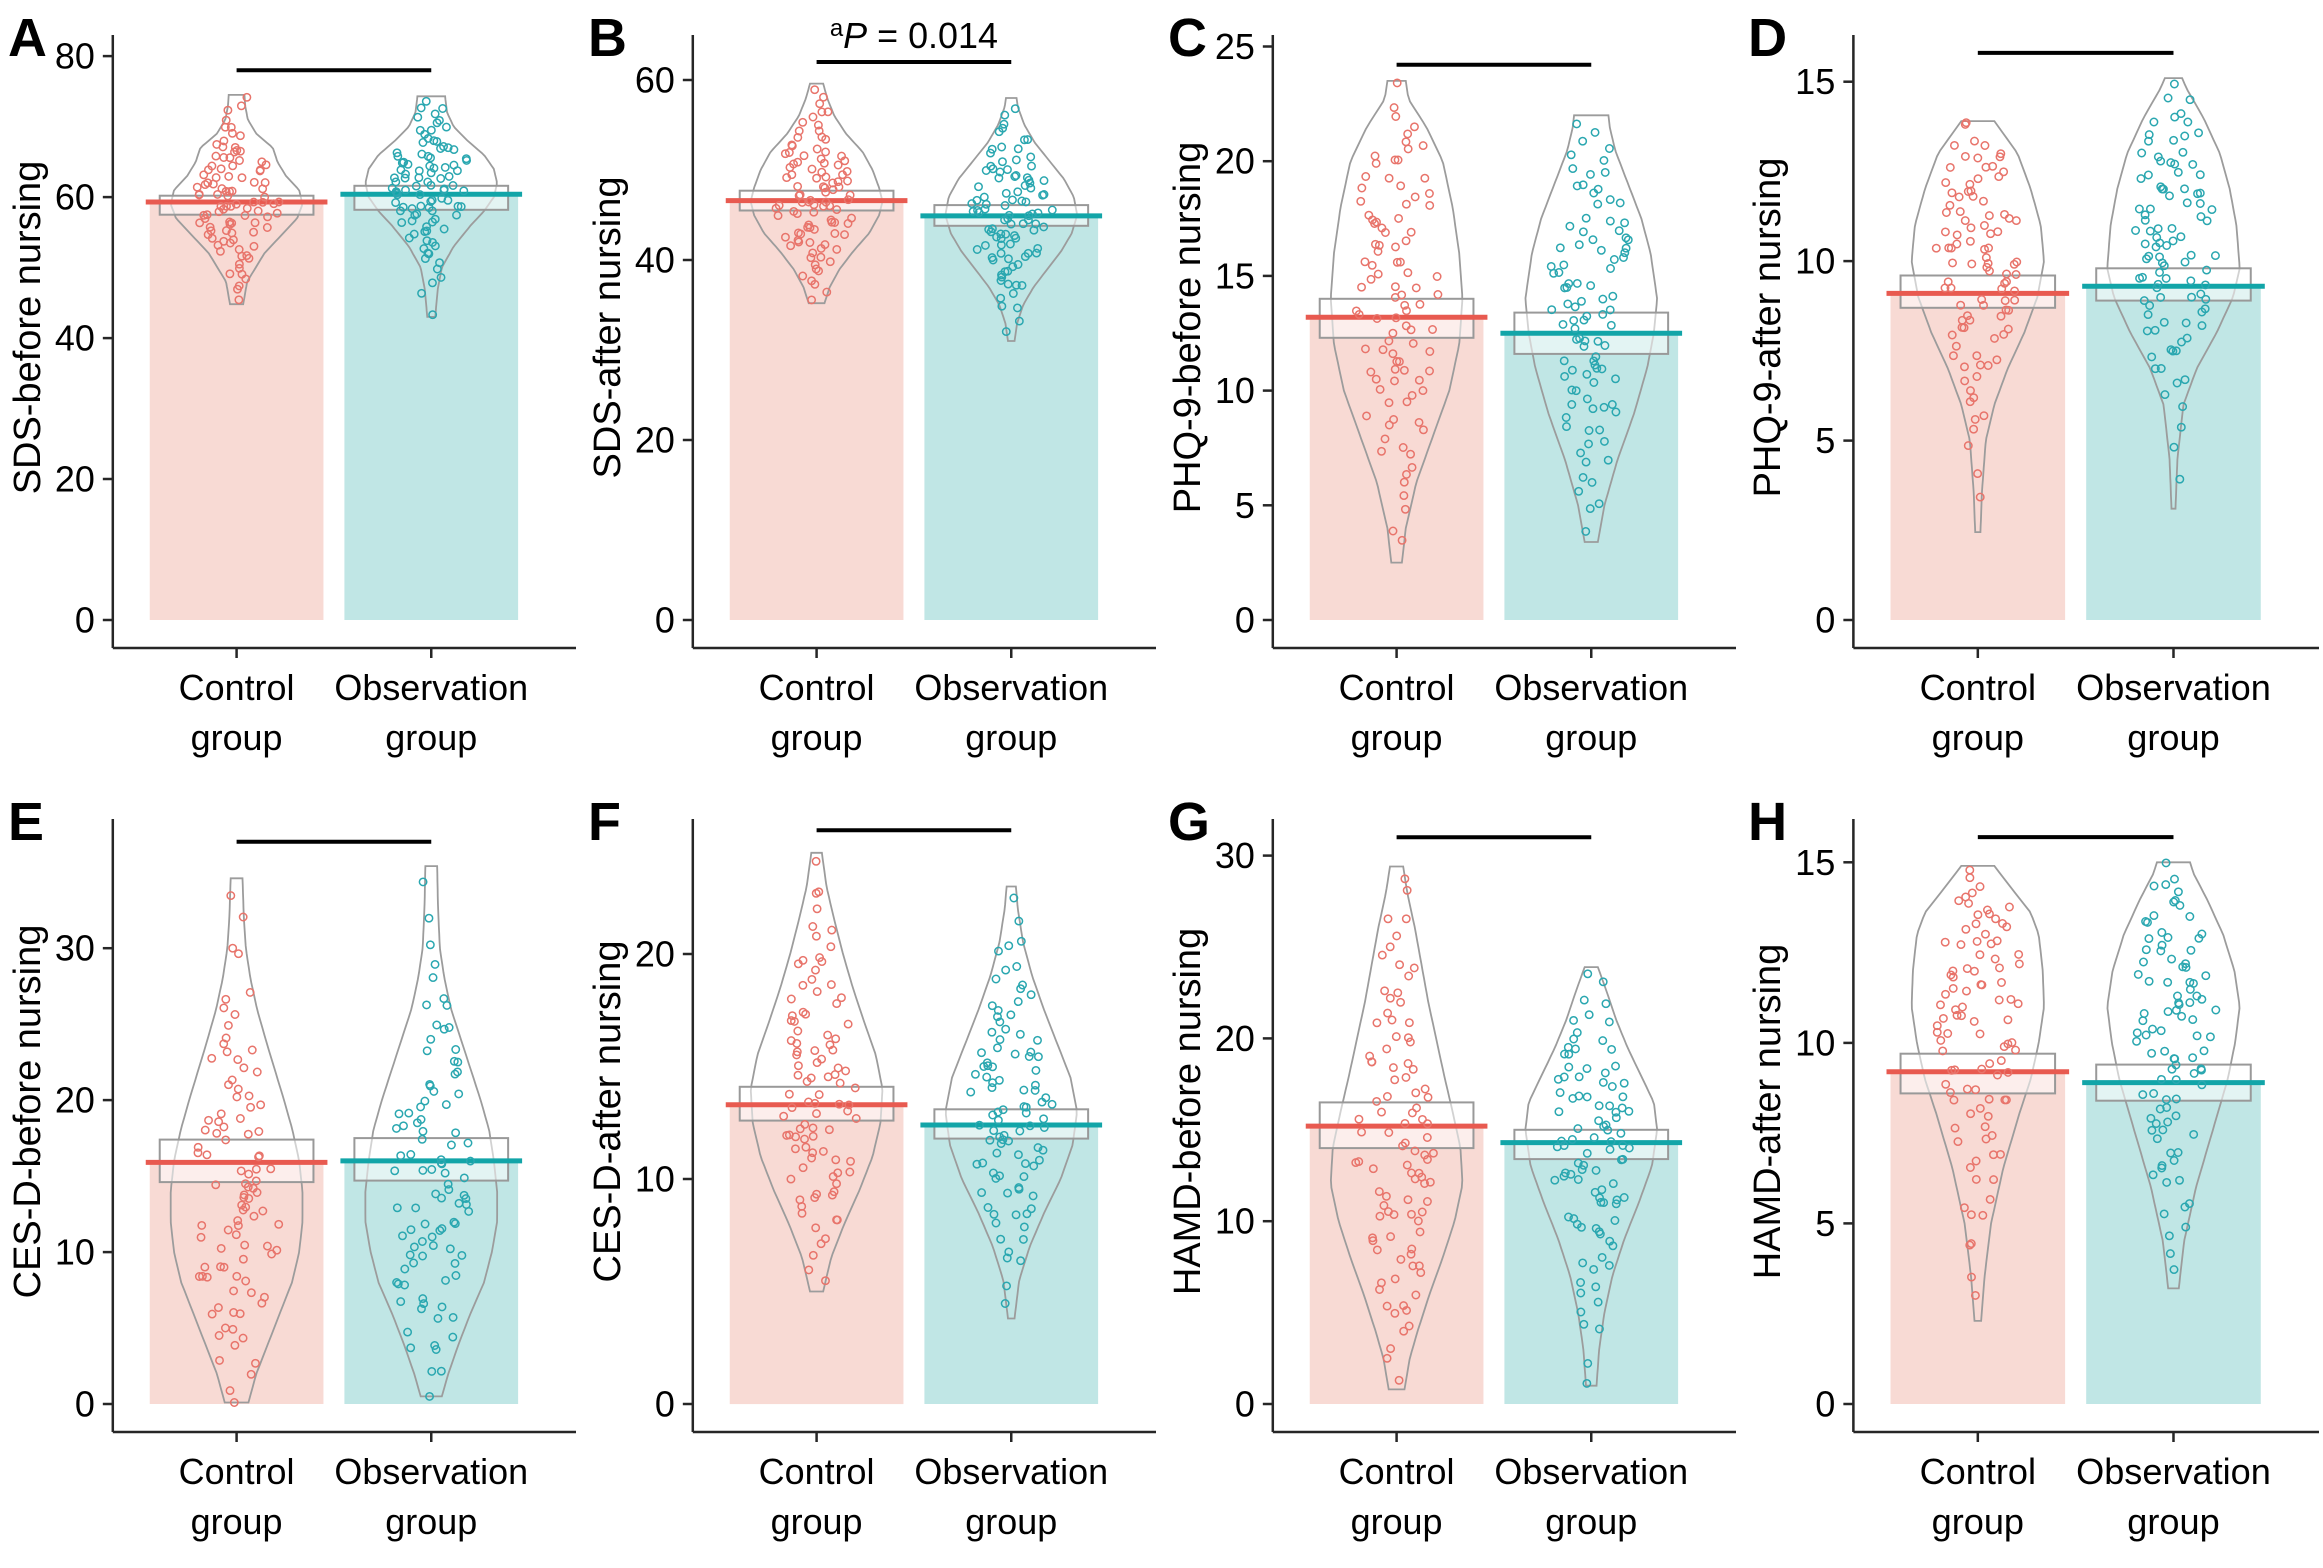 The height and width of the screenshot is (1568, 2323). What do you see at coordinates (1767, 38) in the screenshot?
I see `panel-letter: D` at bounding box center [1767, 38].